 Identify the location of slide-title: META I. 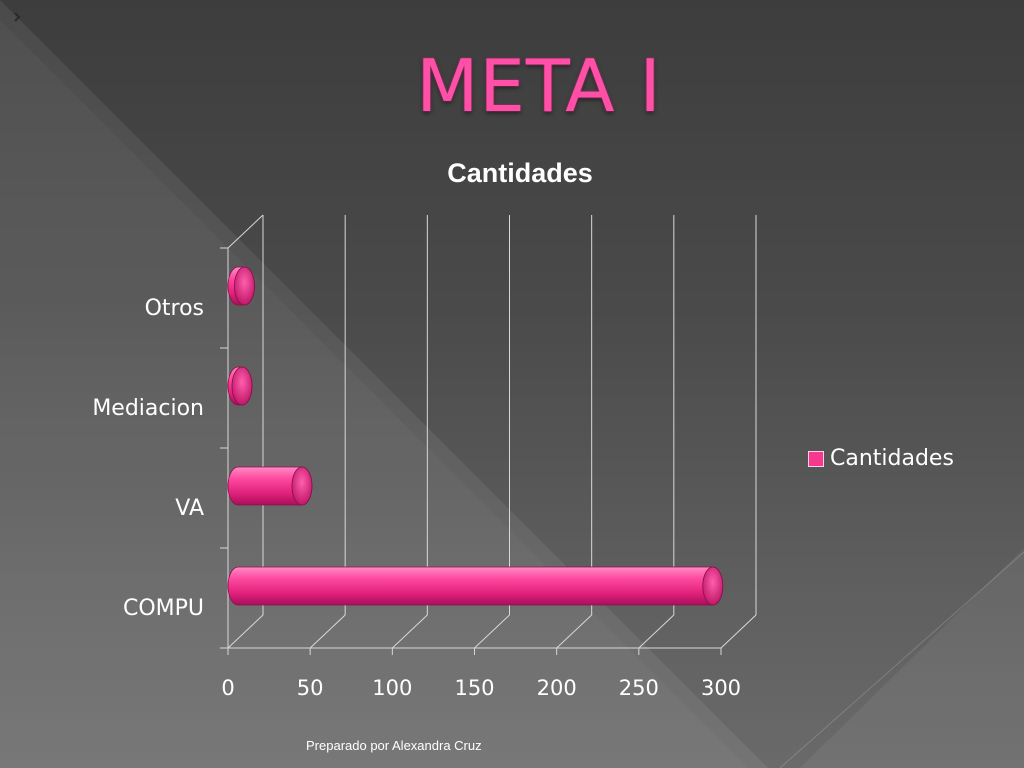
(539, 86).